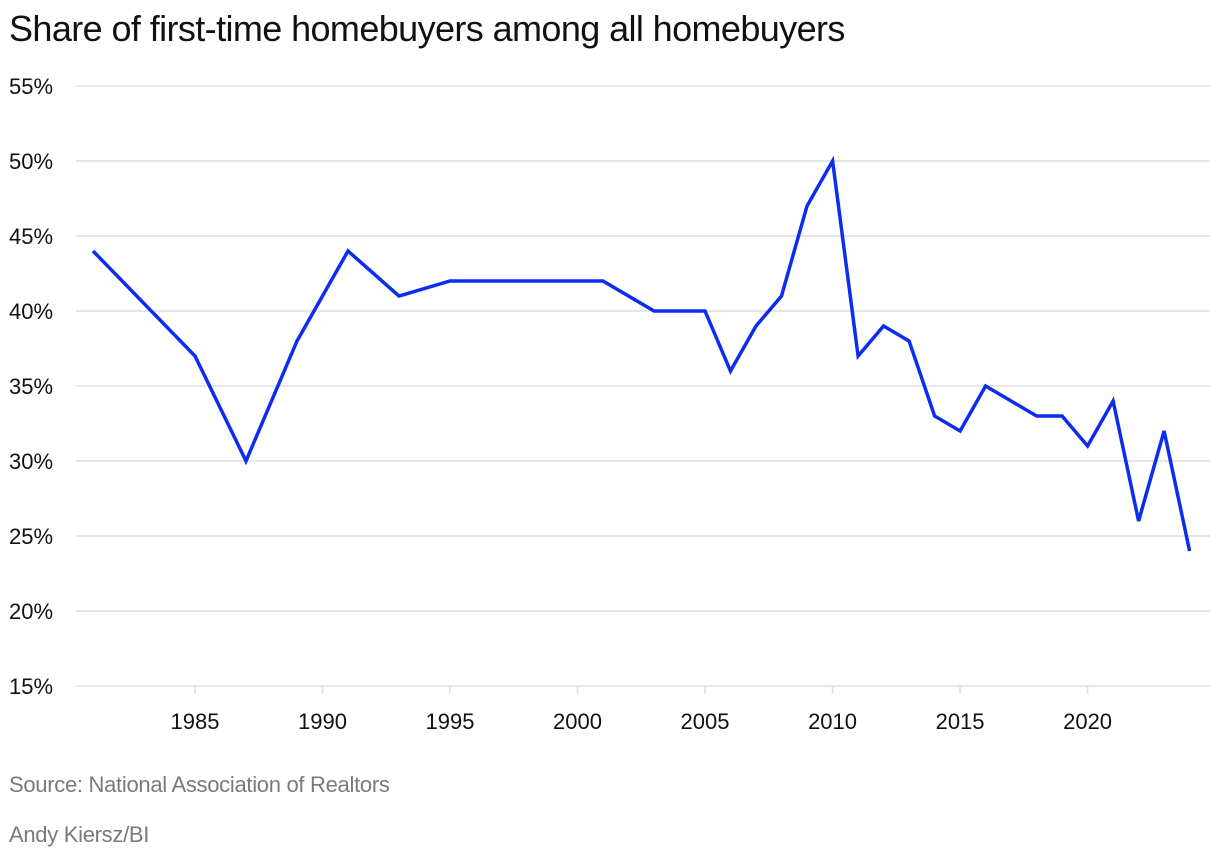 The width and height of the screenshot is (1220, 860). What do you see at coordinates (450, 721) in the screenshot?
I see `x-tick-label: 1995` at bounding box center [450, 721].